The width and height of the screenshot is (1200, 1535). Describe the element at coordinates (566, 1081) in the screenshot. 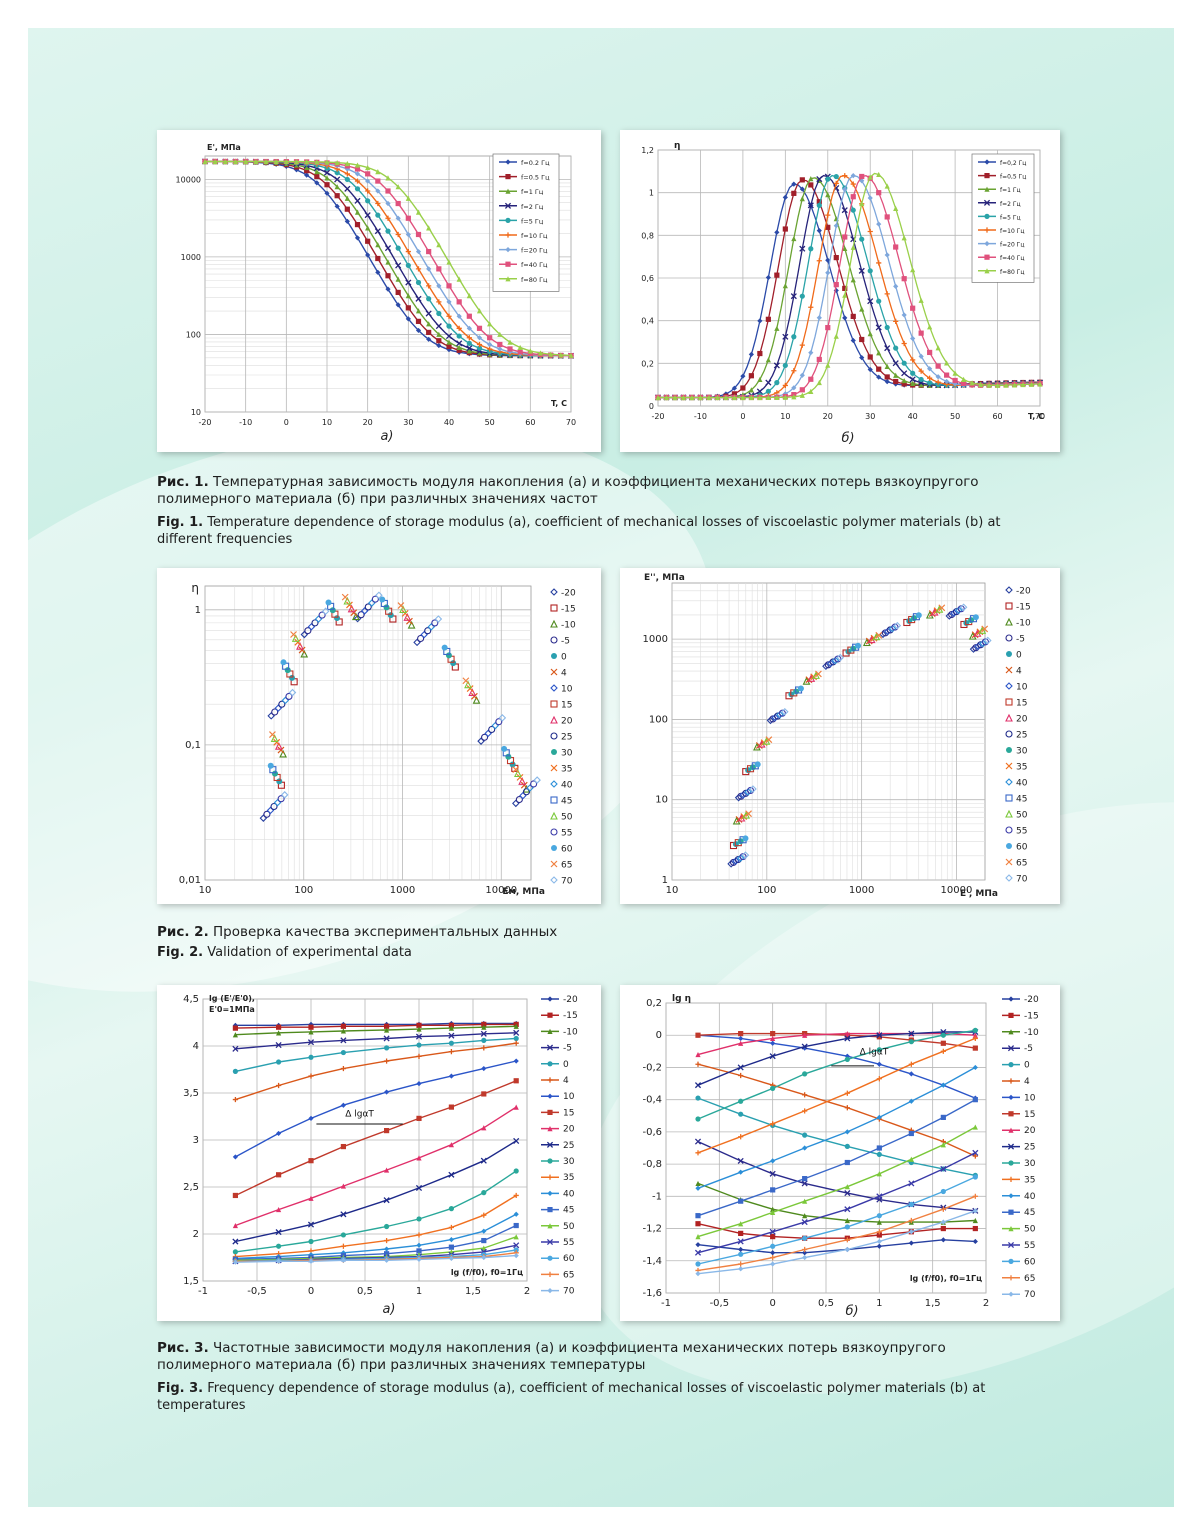

I see `legend-label: 4` at that location.